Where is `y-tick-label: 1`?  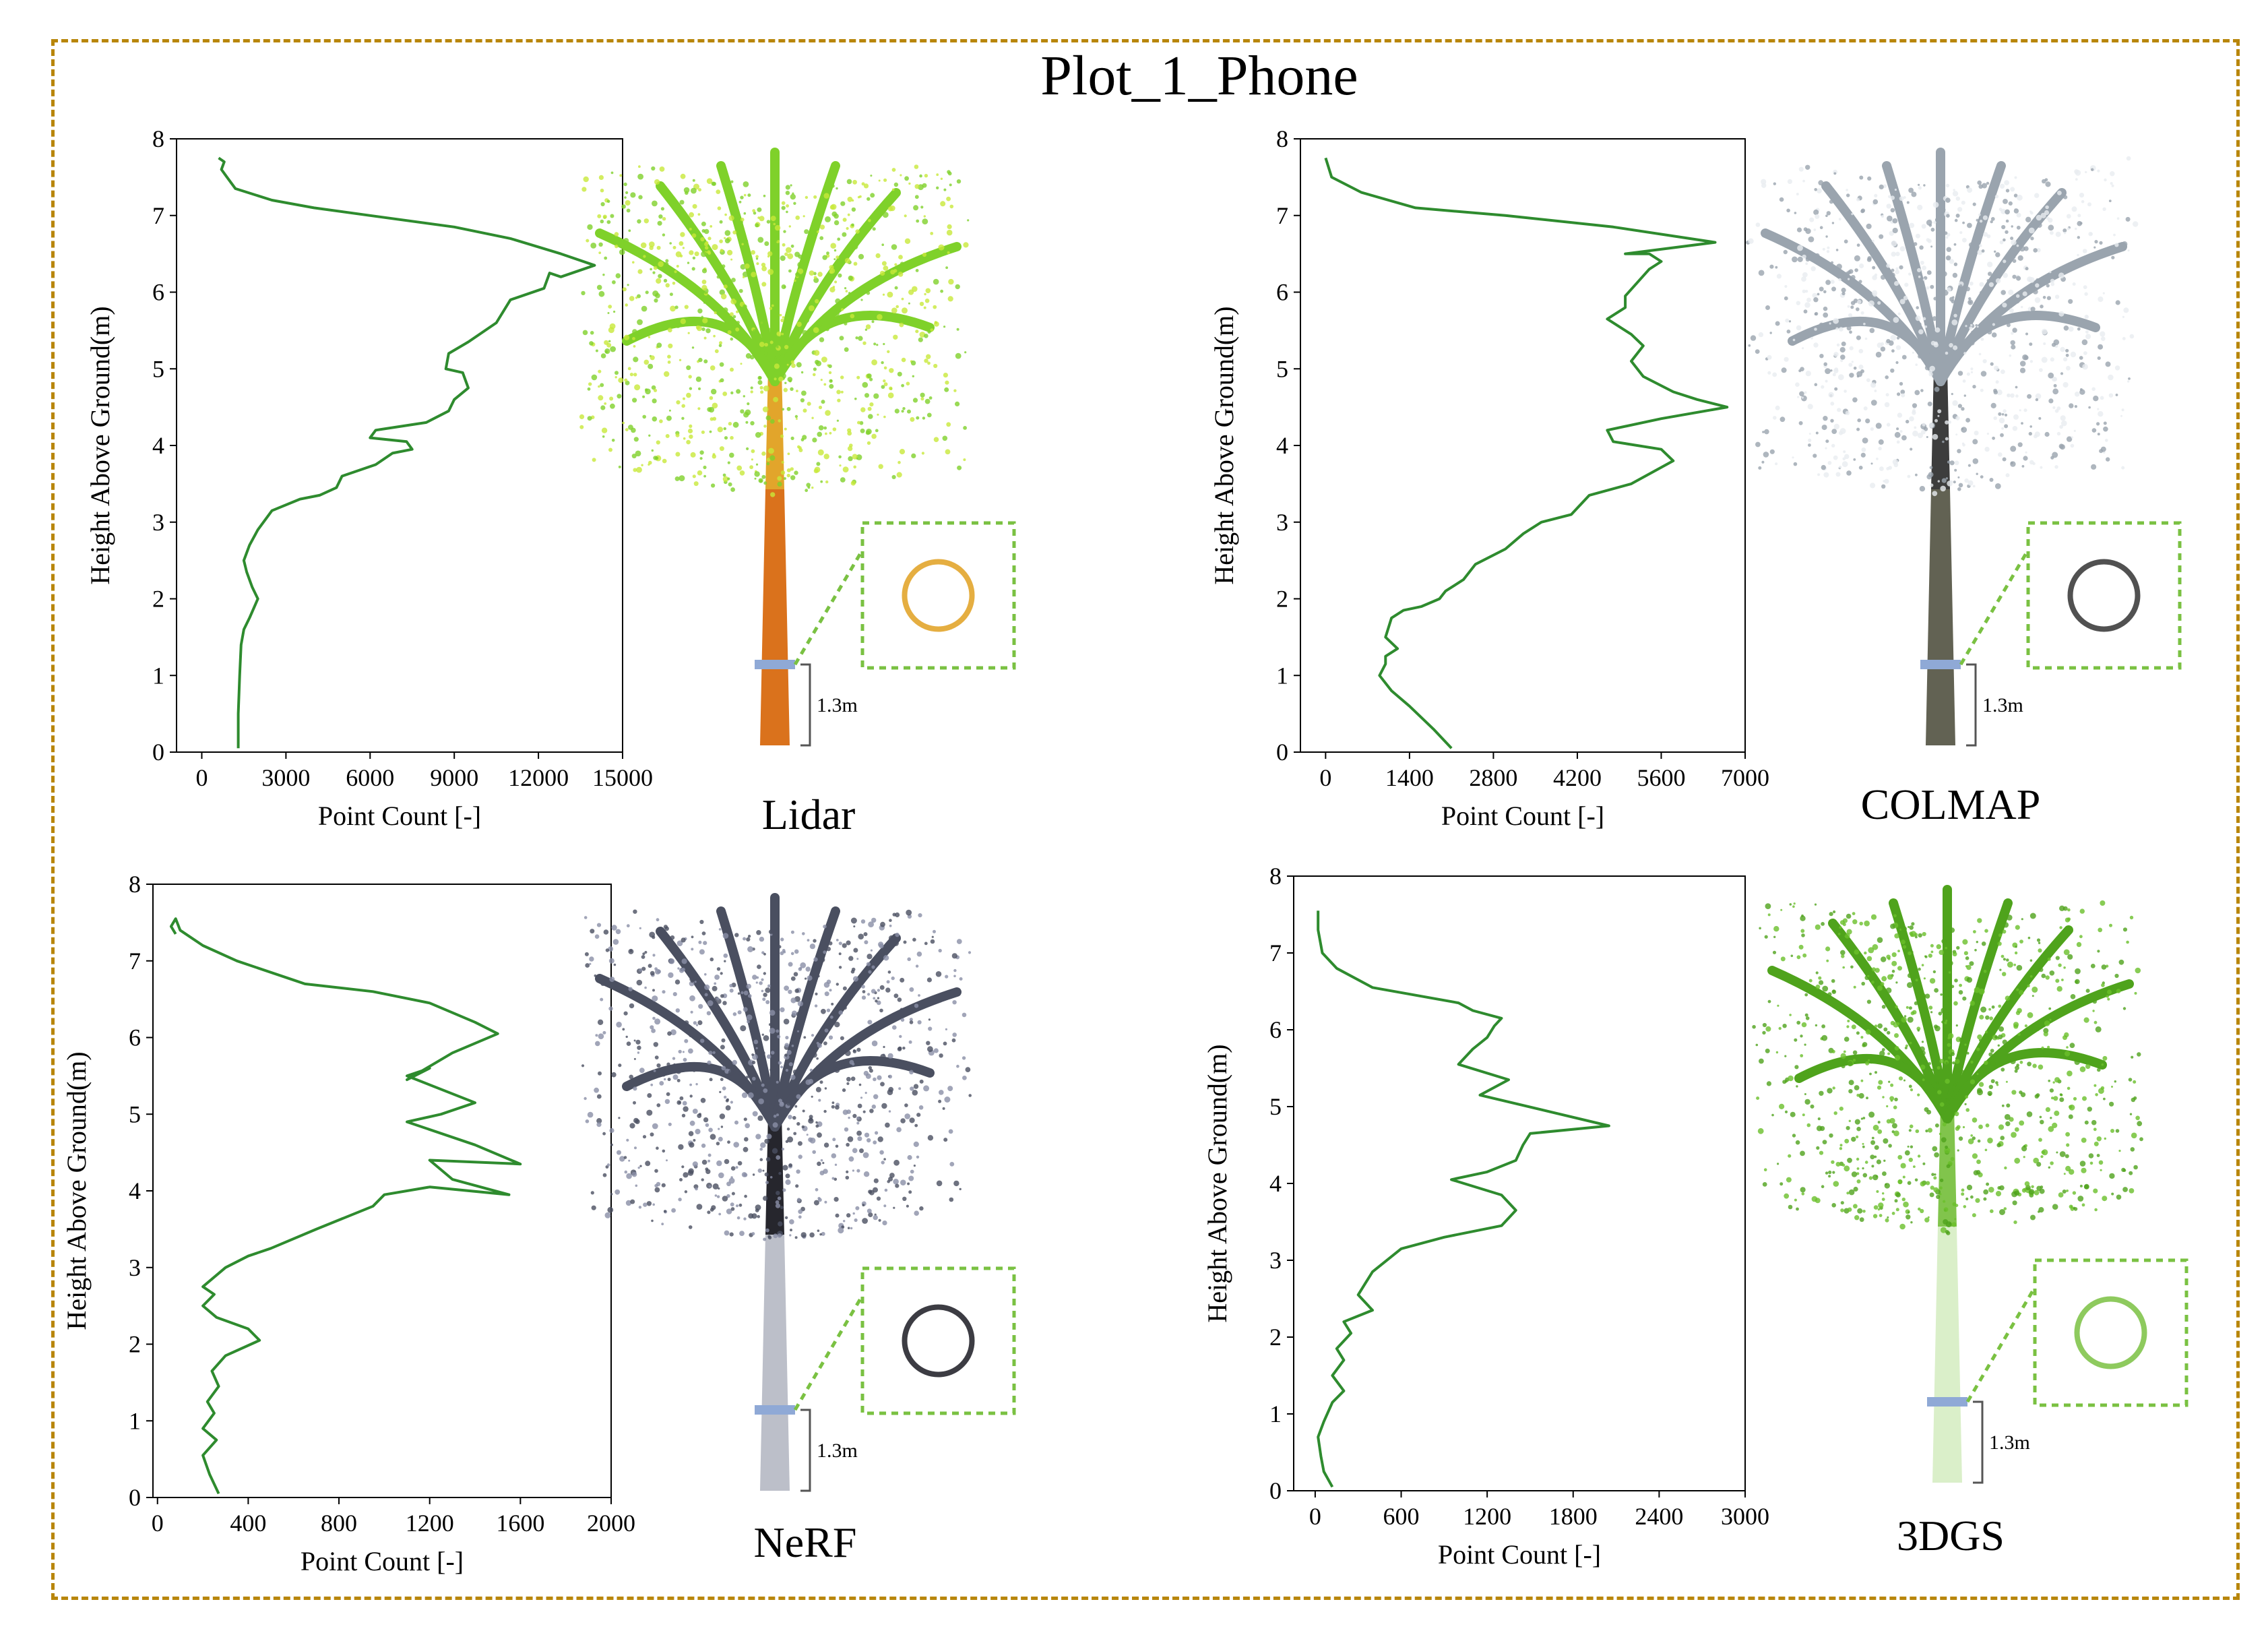 y-tick-label: 1 is located at coordinates (135, 1420).